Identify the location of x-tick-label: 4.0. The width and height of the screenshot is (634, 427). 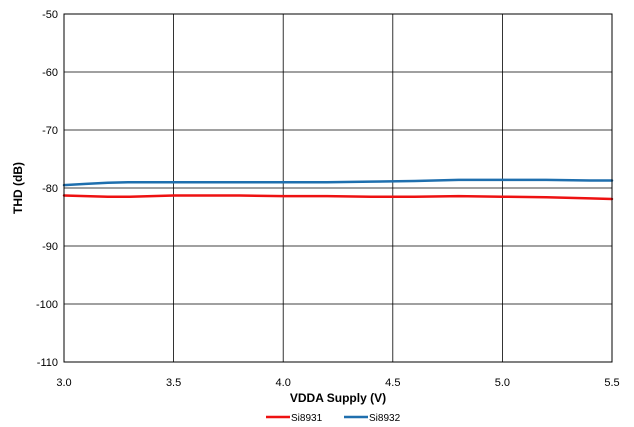
(283, 383).